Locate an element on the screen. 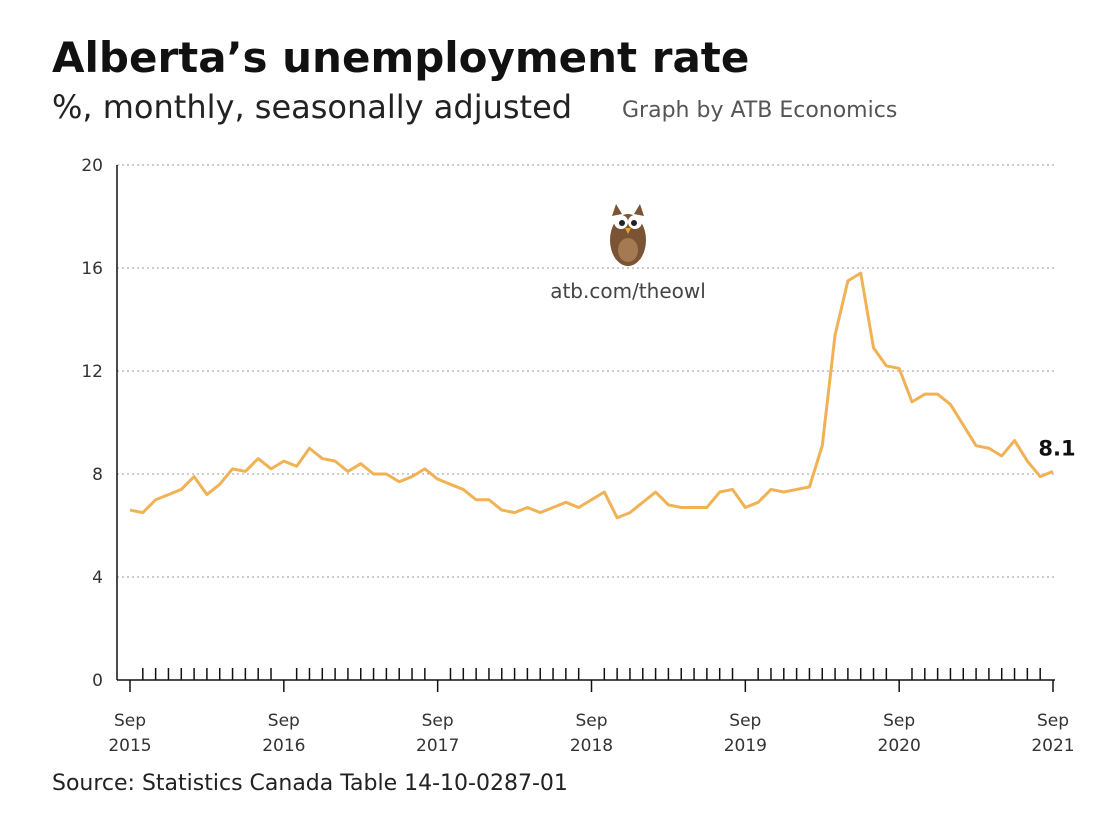 The image size is (1120, 835). y-tick-label: 0 is located at coordinates (97, 681).